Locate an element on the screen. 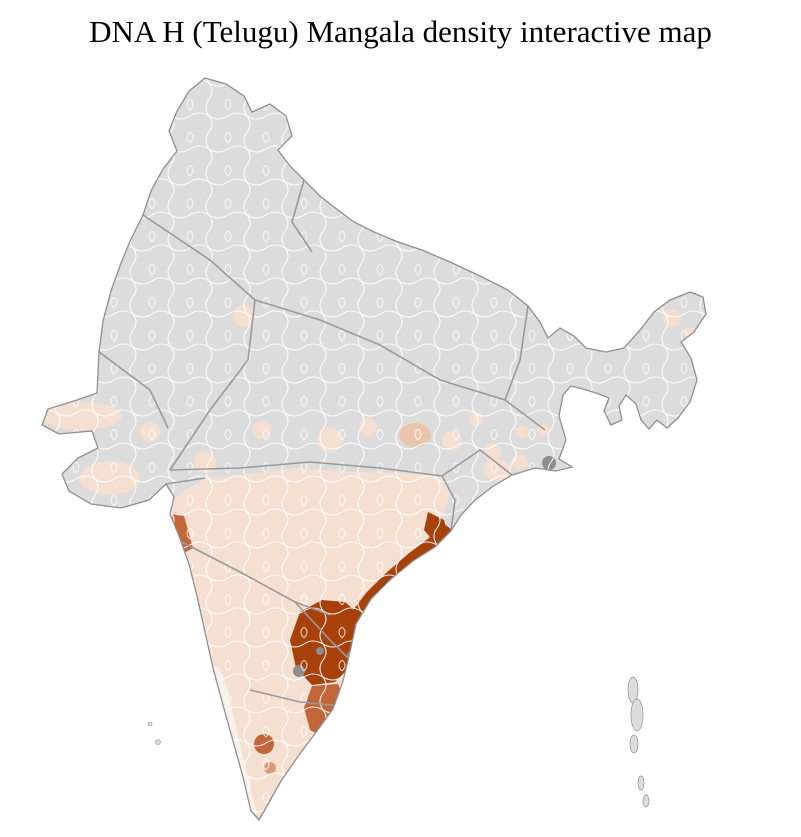 This screenshot has height=837, width=801. region-interior-tn is located at coordinates (270, 768).